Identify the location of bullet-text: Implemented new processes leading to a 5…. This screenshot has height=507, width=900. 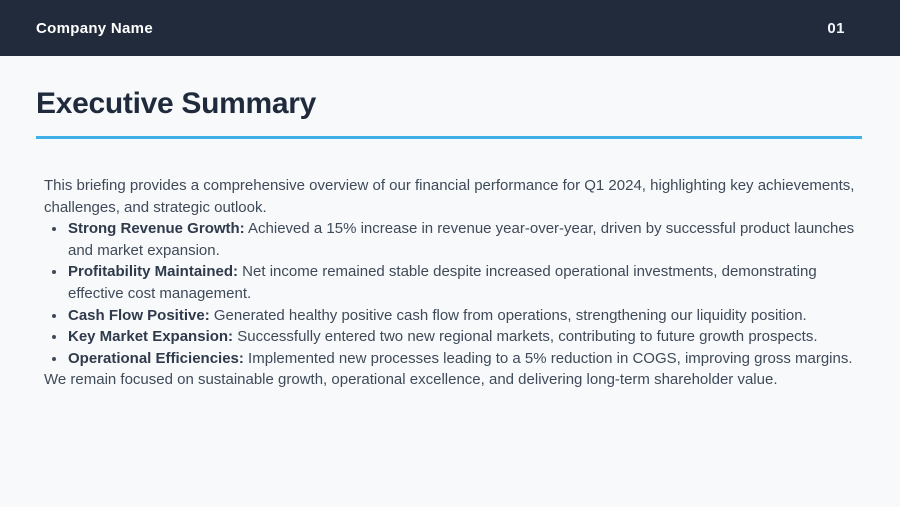
(548, 358).